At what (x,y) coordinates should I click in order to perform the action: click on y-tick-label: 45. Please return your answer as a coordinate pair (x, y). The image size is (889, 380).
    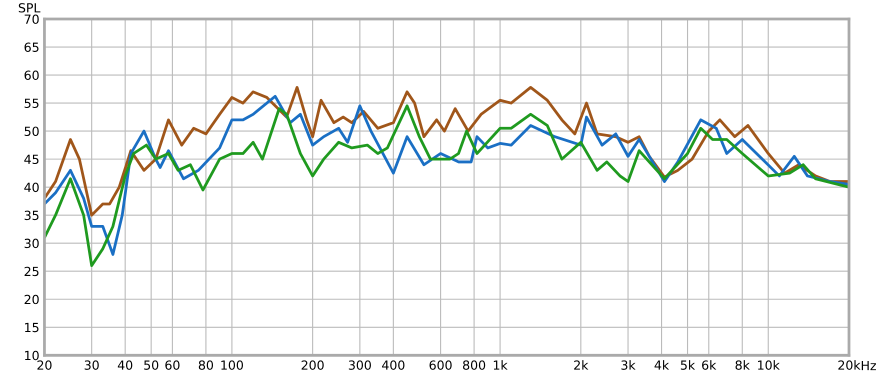
    Looking at the image, I should click on (31, 159).